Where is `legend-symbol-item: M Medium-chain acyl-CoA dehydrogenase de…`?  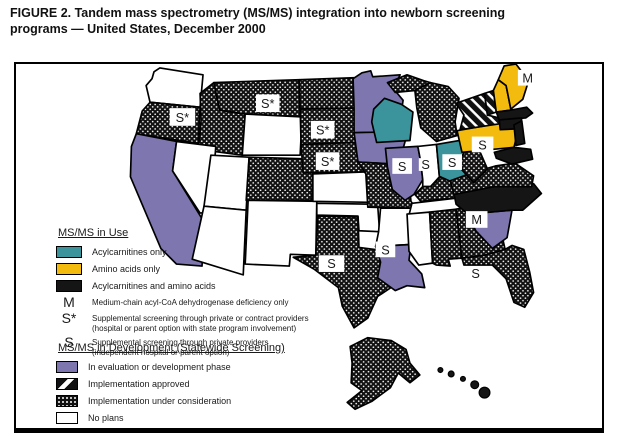 legend-symbol-item: M Medium-chain acyl-CoA dehydrogenase de… is located at coordinates (206, 302).